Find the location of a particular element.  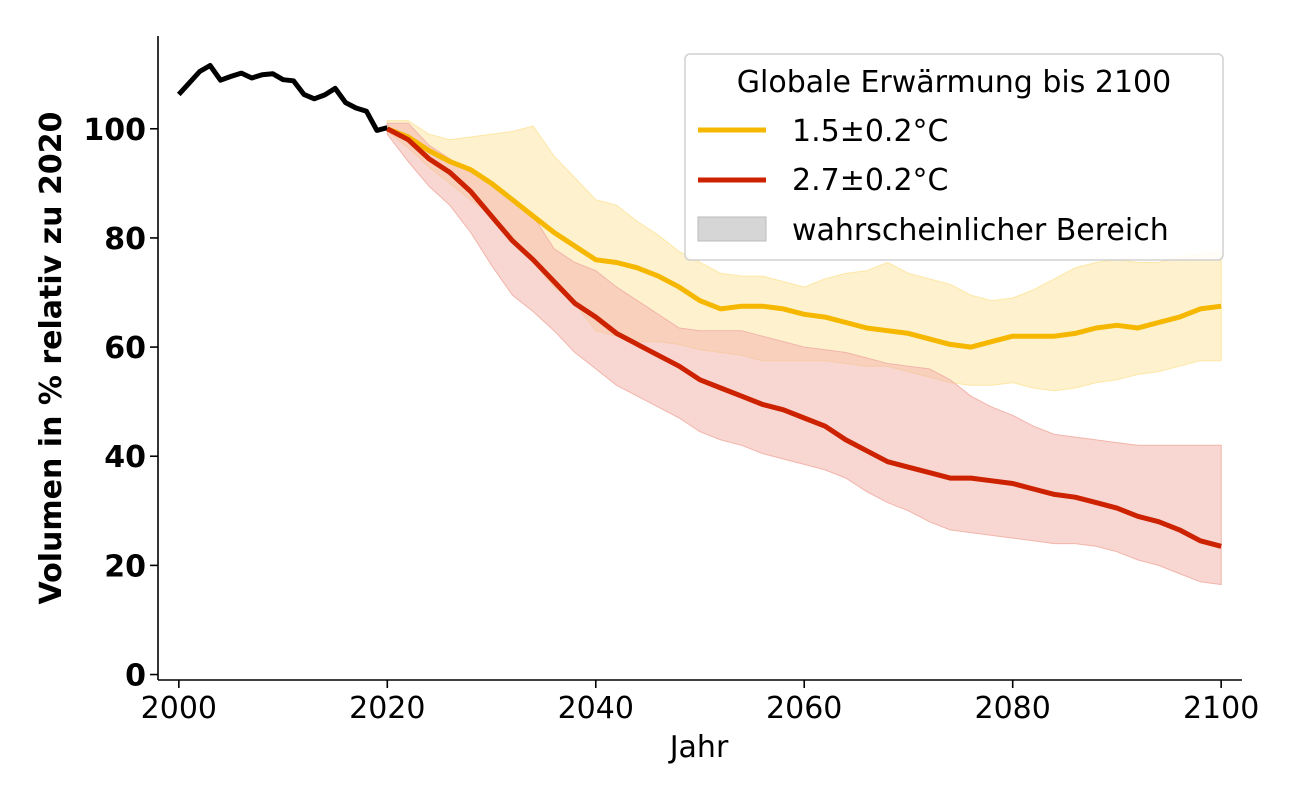

legend-frame is located at coordinates (954, 157).